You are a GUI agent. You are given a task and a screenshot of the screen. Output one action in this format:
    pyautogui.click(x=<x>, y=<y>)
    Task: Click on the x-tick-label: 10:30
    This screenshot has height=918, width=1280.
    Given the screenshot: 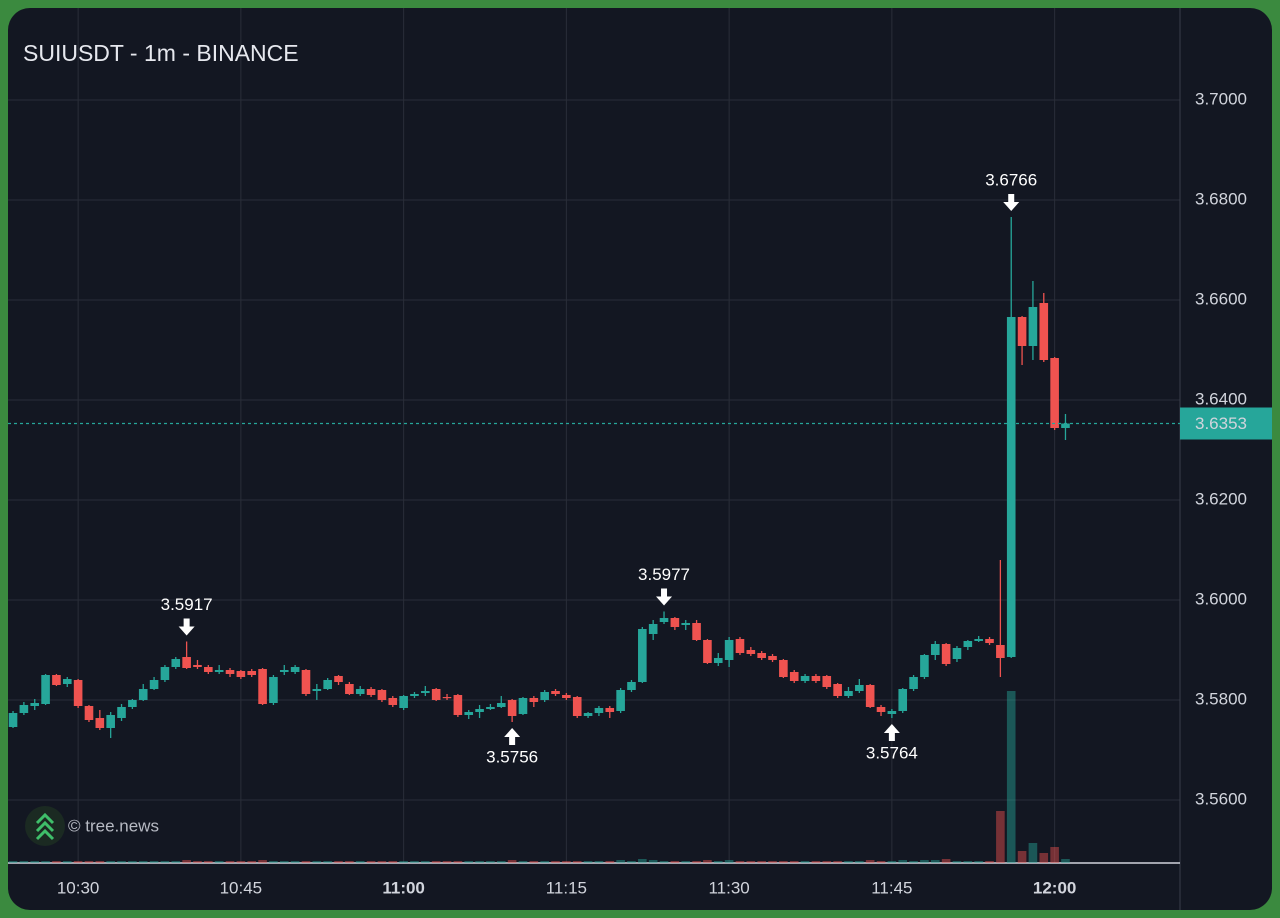 What is the action you would take?
    pyautogui.click(x=78, y=887)
    